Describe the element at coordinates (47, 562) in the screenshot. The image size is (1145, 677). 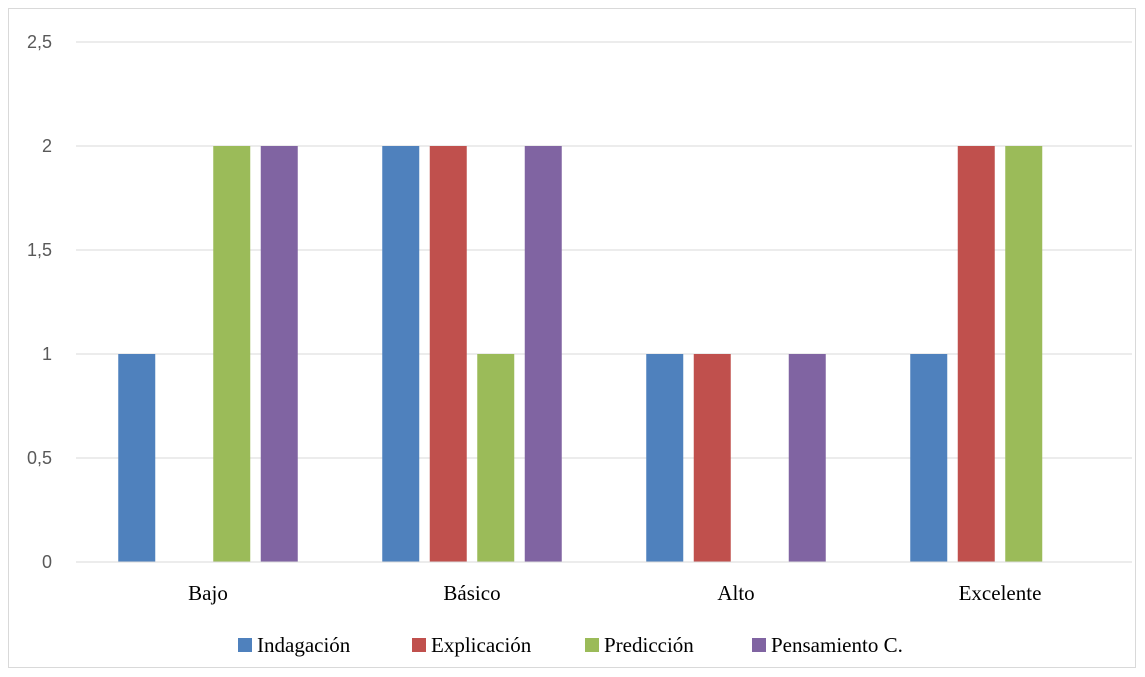
I see `y-tick-label: 0` at that location.